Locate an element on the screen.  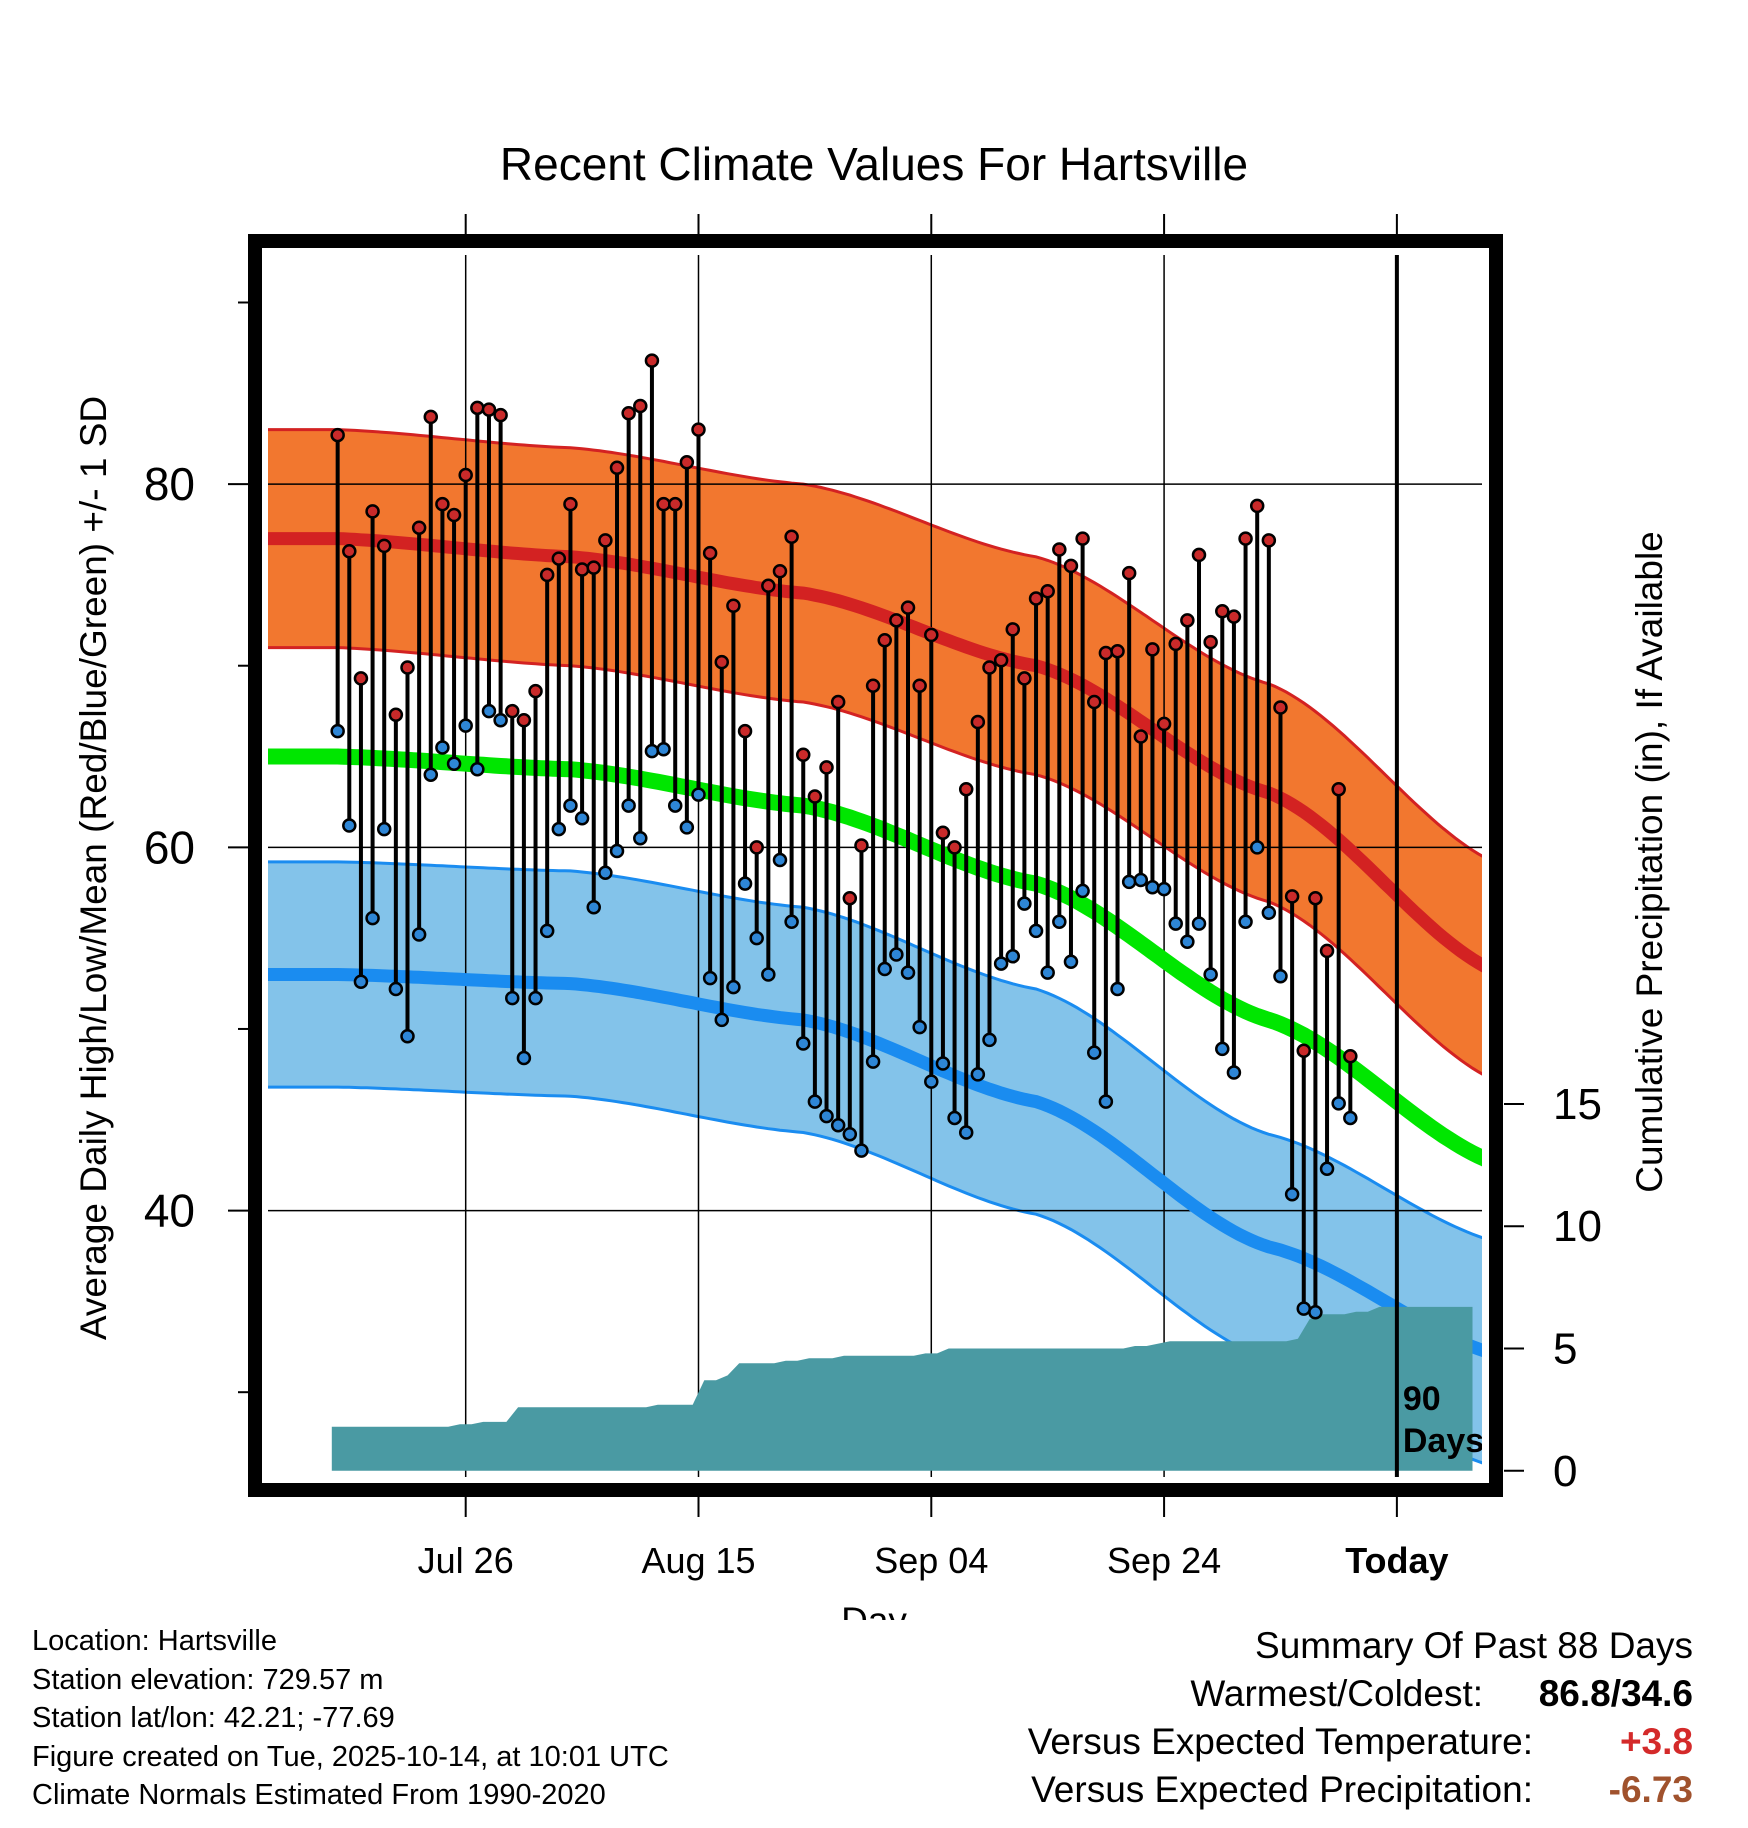
x-tick-label: Today is located at coordinates (1396, 1560).